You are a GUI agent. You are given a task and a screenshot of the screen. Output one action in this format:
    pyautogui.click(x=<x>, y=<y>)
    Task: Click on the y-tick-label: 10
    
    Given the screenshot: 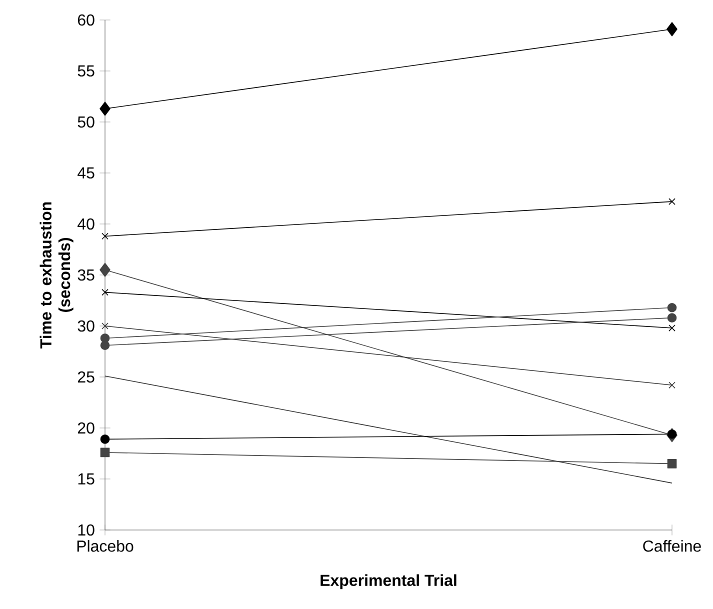 What is the action you would take?
    pyautogui.click(x=86, y=530)
    